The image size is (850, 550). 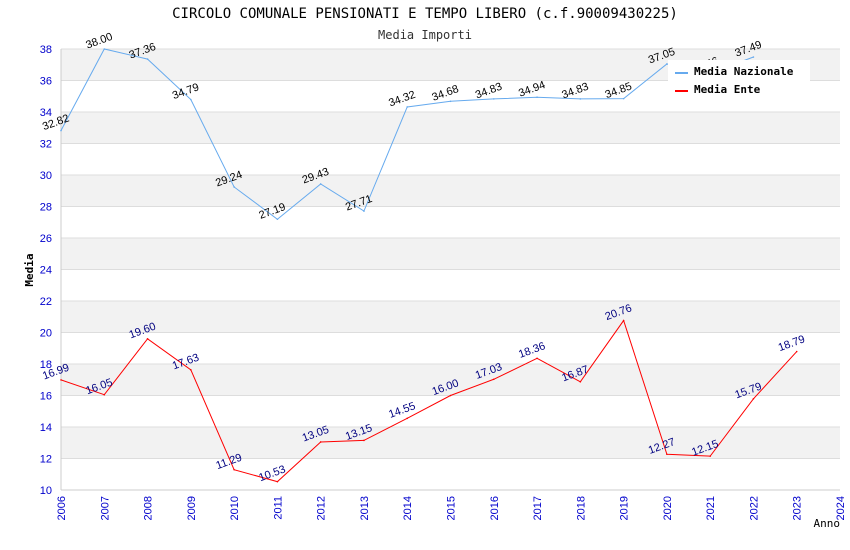 What do you see at coordinates (192, 508) in the screenshot?
I see `x-tick-label: 2009` at bounding box center [192, 508].